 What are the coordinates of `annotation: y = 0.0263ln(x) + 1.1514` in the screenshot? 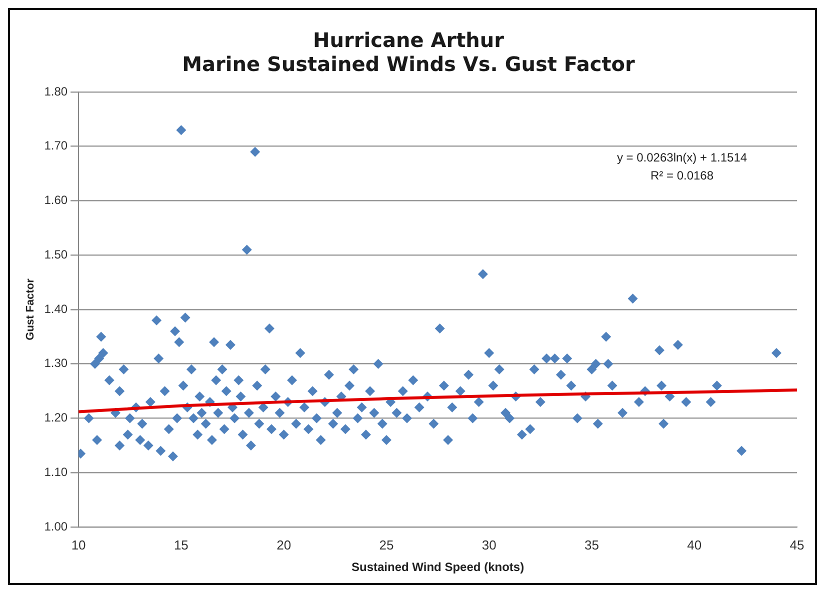 It's located at (682, 157).